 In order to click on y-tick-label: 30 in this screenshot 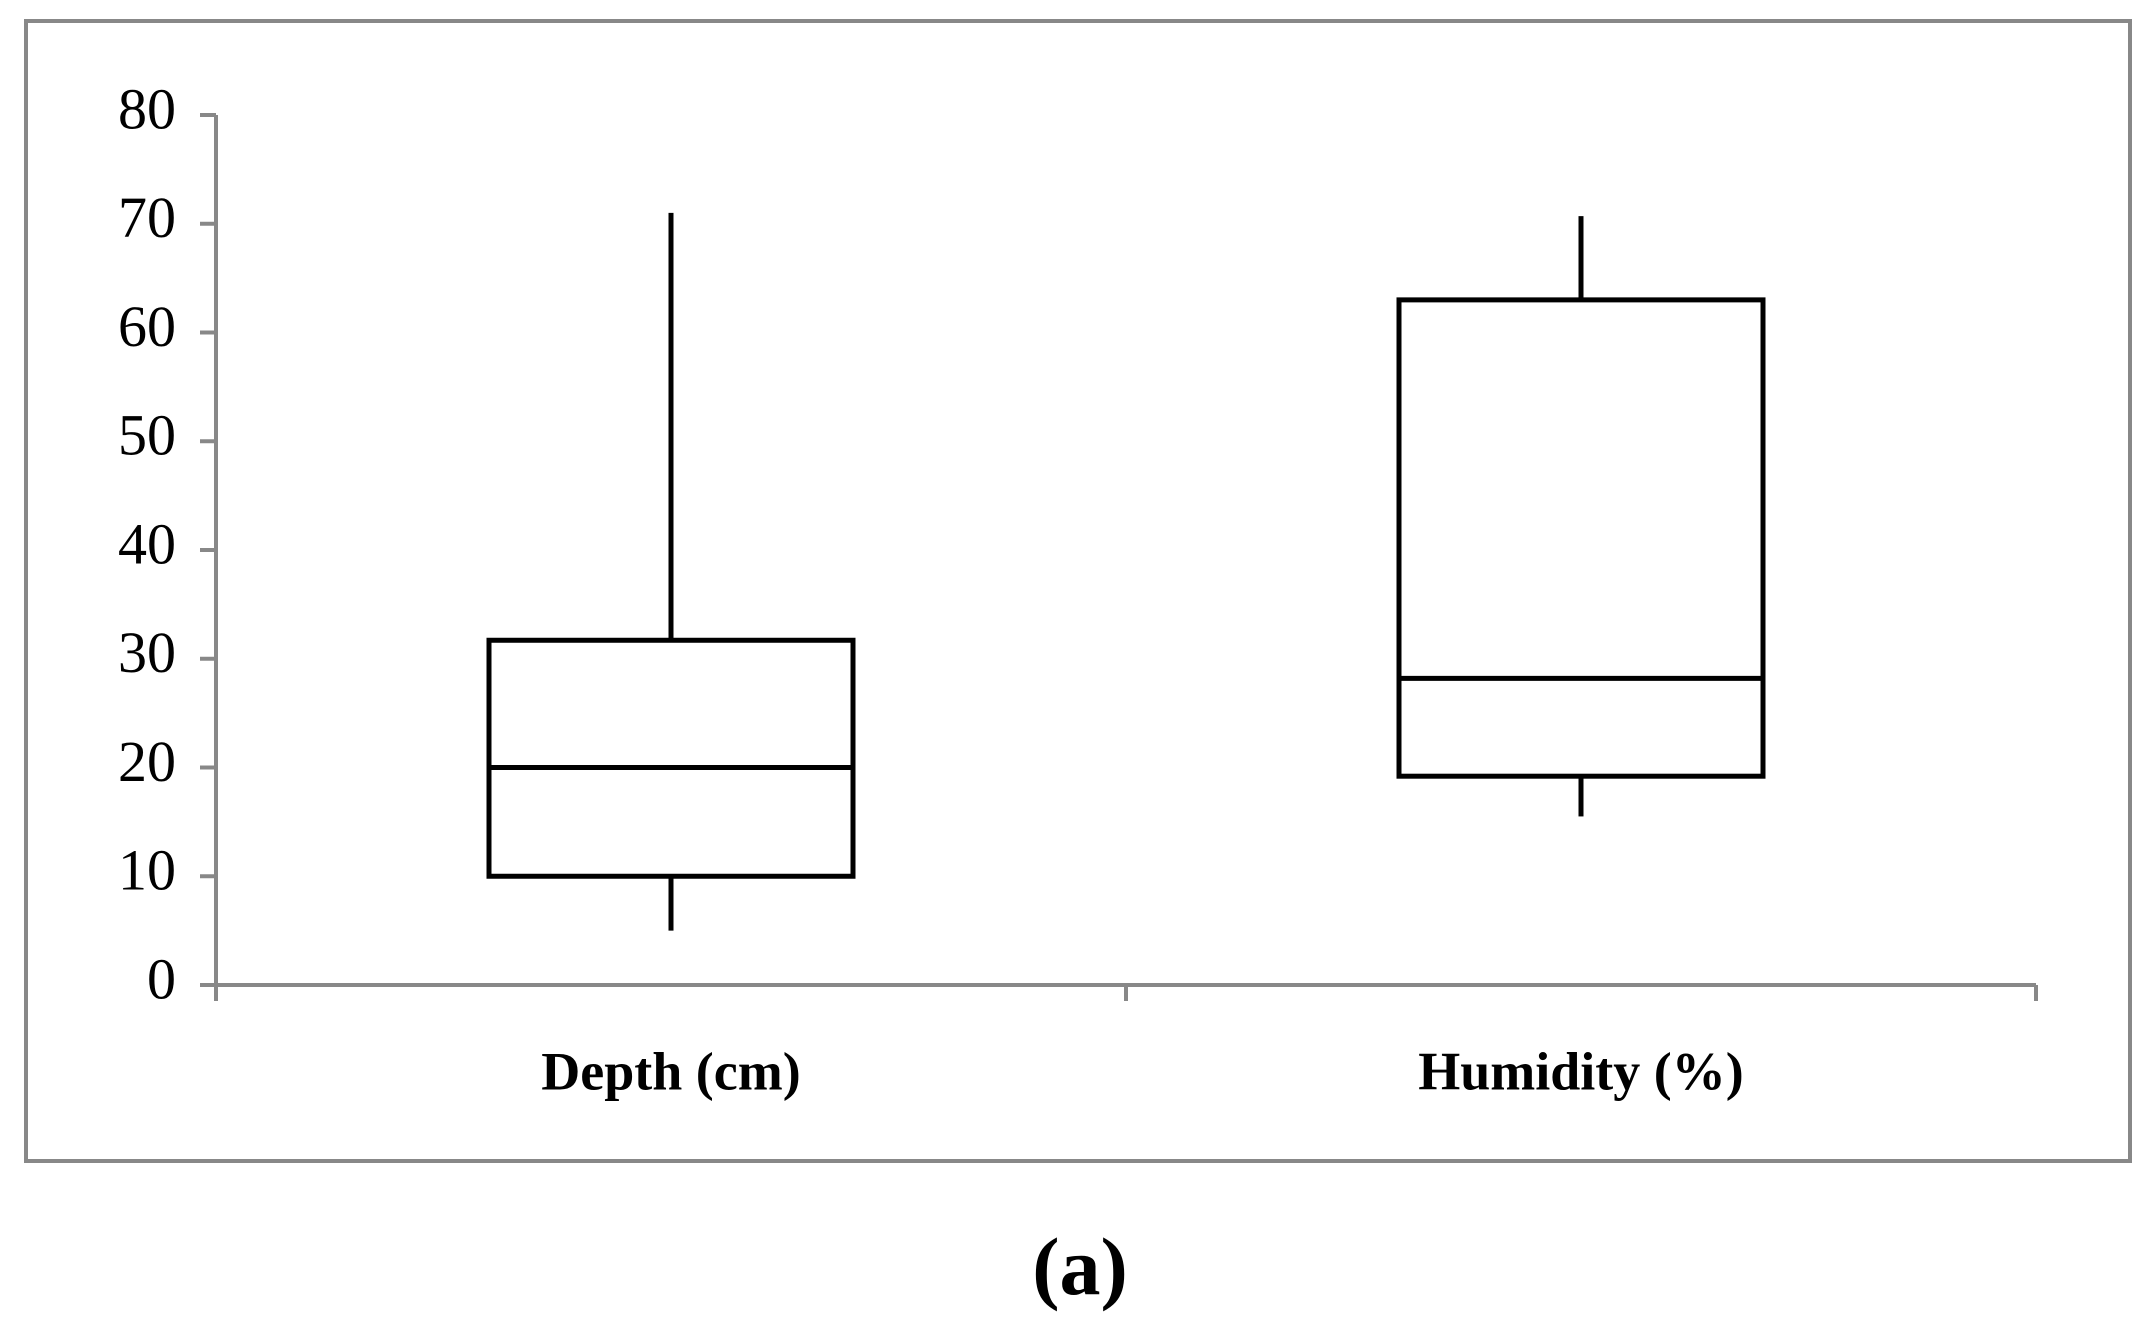, I will do `click(147, 652)`.